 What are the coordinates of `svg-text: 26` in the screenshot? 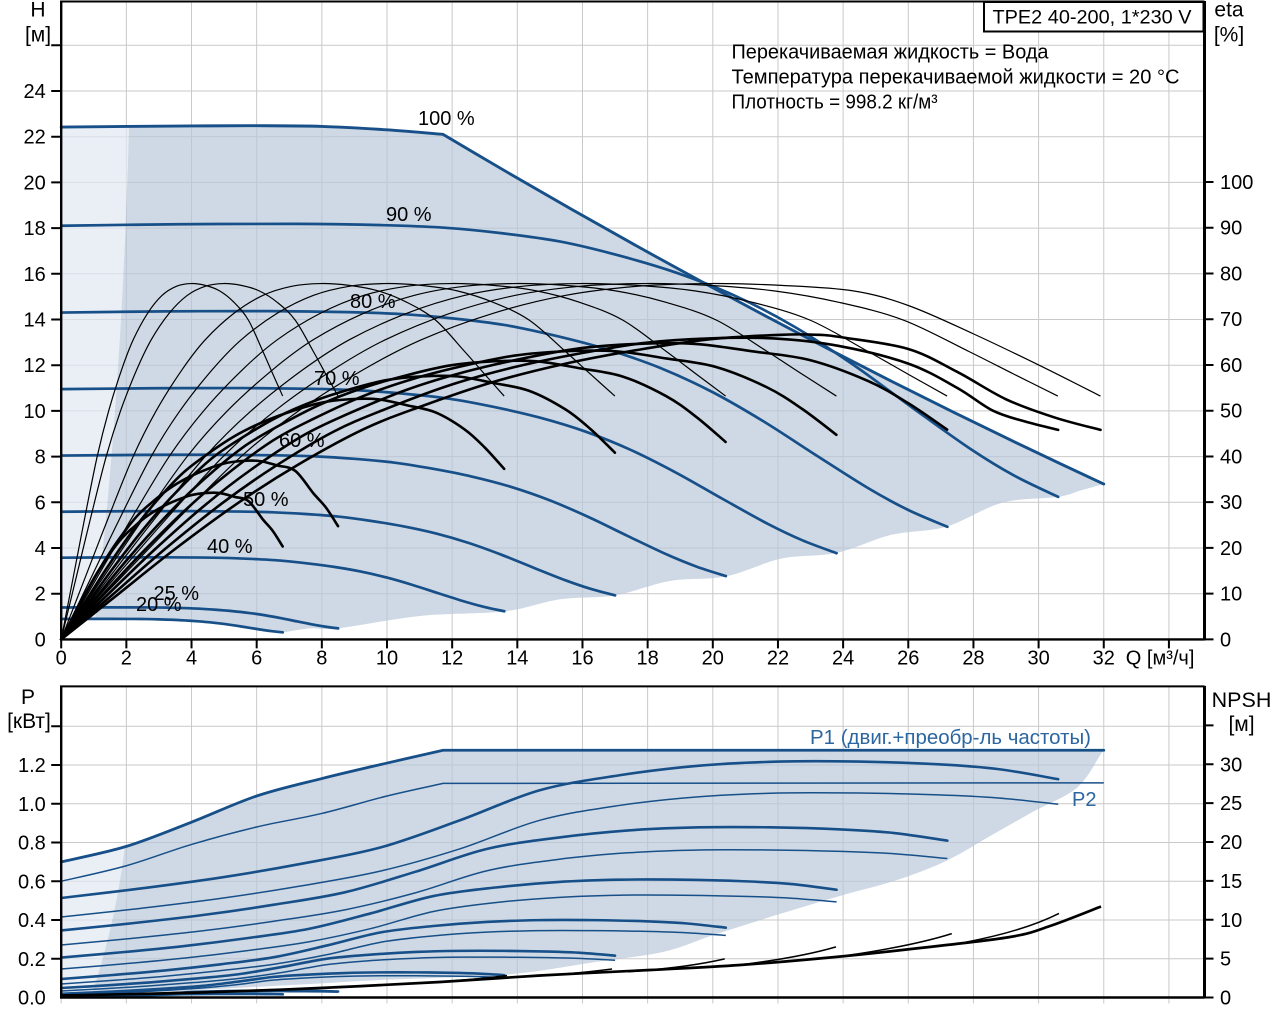 It's located at (908, 659).